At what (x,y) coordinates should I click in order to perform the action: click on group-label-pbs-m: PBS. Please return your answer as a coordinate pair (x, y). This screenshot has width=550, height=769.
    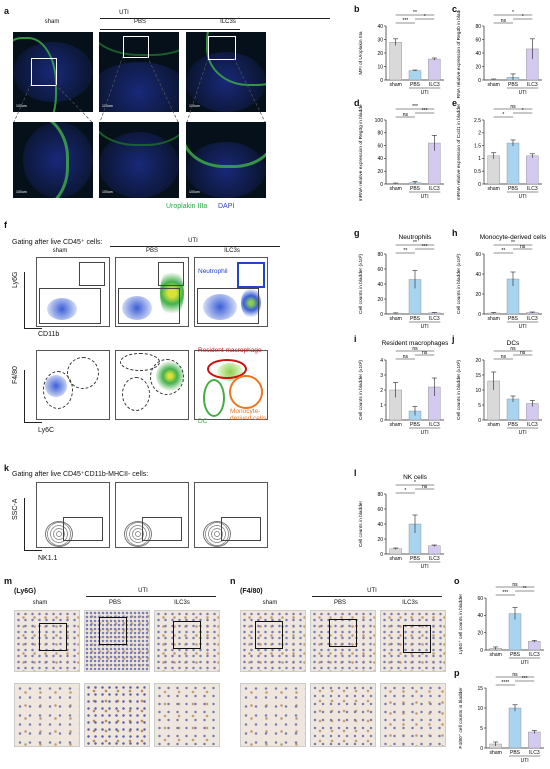
    Looking at the image, I should click on (114, 603).